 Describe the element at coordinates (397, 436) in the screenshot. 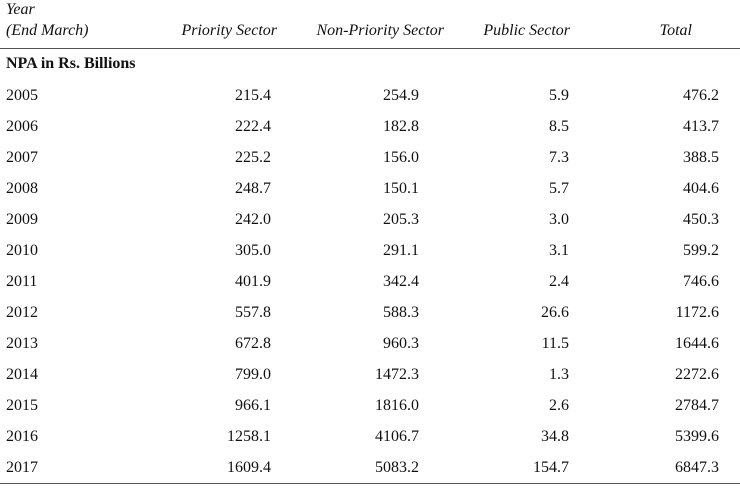

I see `non-priority-sector-cell: 4106.7` at that location.